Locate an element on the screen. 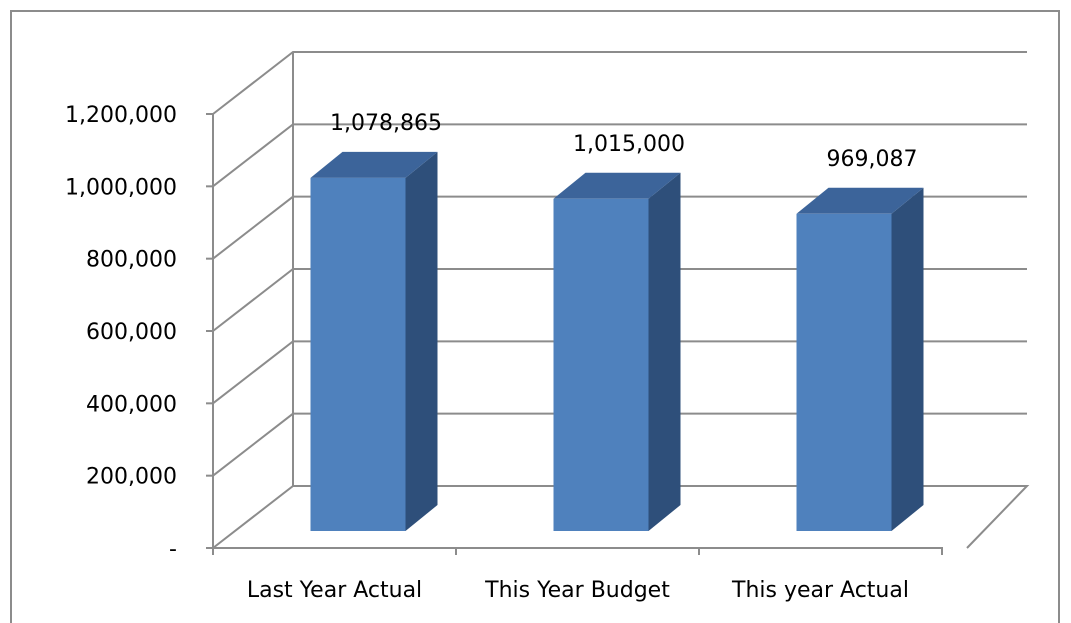  y-tick-label: 400,000 is located at coordinates (131, 404).